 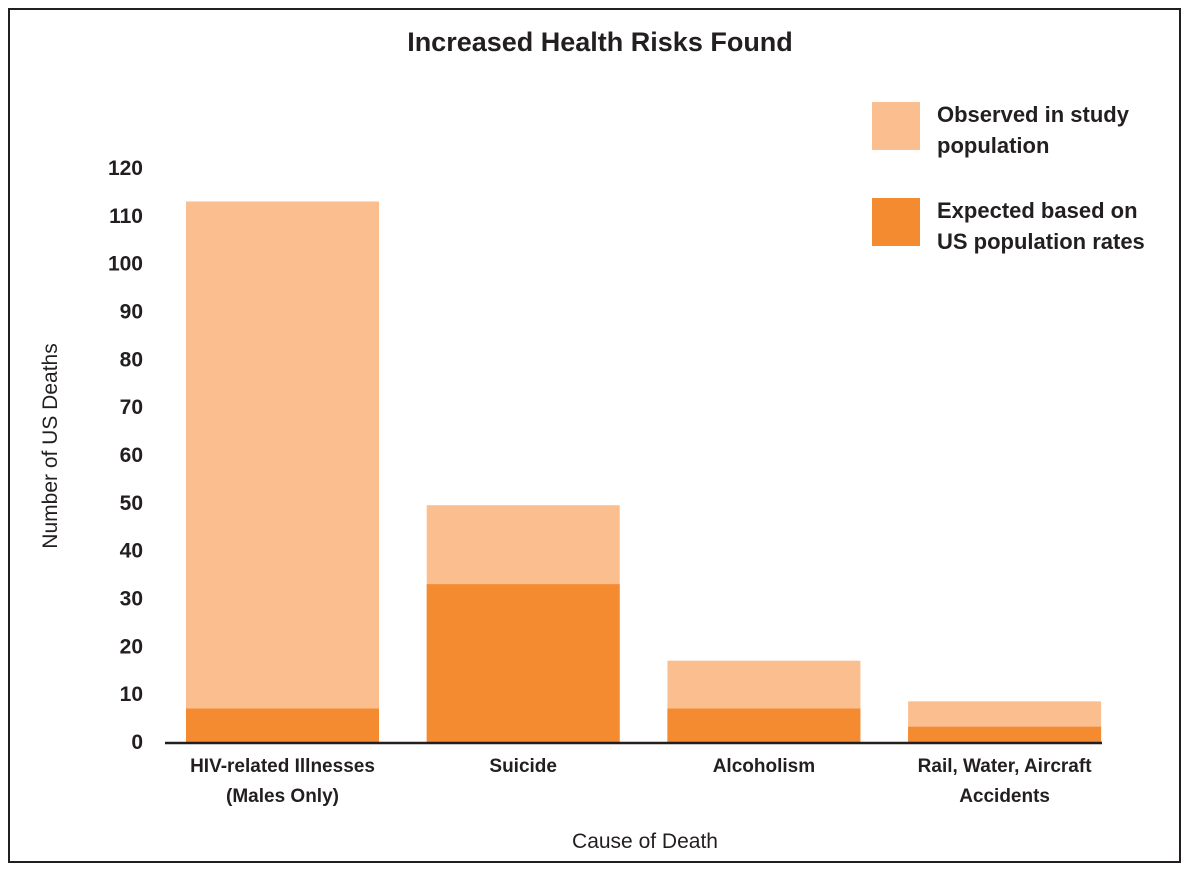 What do you see at coordinates (282, 796) in the screenshot?
I see `x-category-label: (Males Only)` at bounding box center [282, 796].